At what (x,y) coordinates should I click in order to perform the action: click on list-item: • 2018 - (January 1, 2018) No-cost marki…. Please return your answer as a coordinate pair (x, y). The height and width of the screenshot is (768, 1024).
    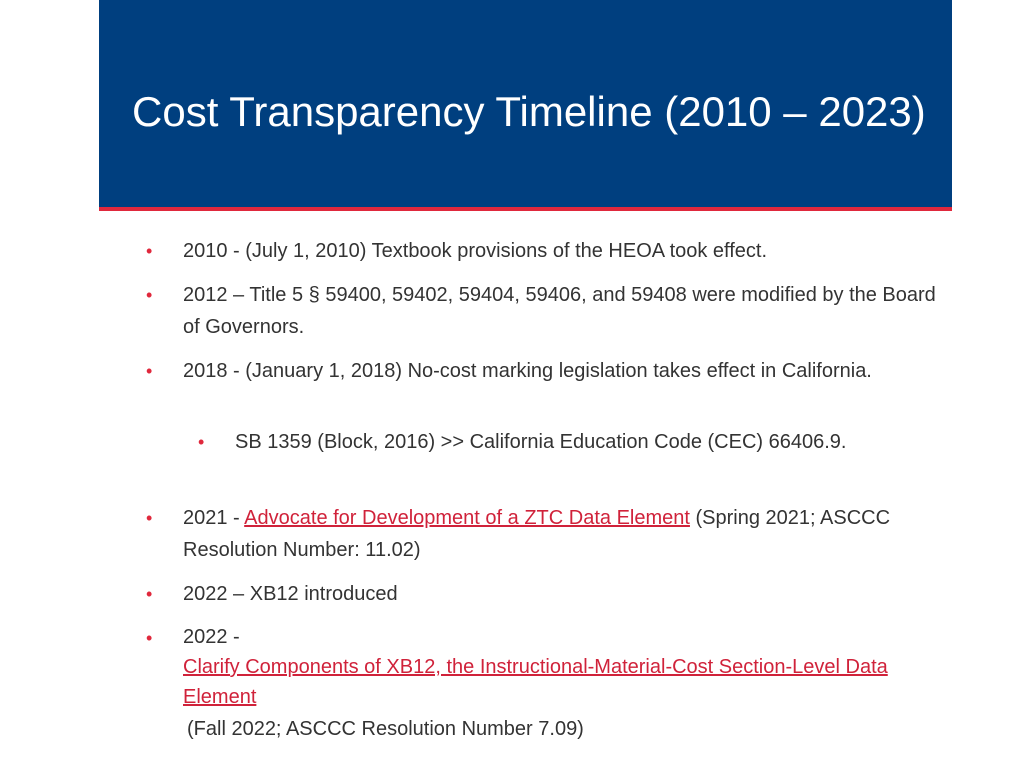
    Looking at the image, I should click on (514, 371).